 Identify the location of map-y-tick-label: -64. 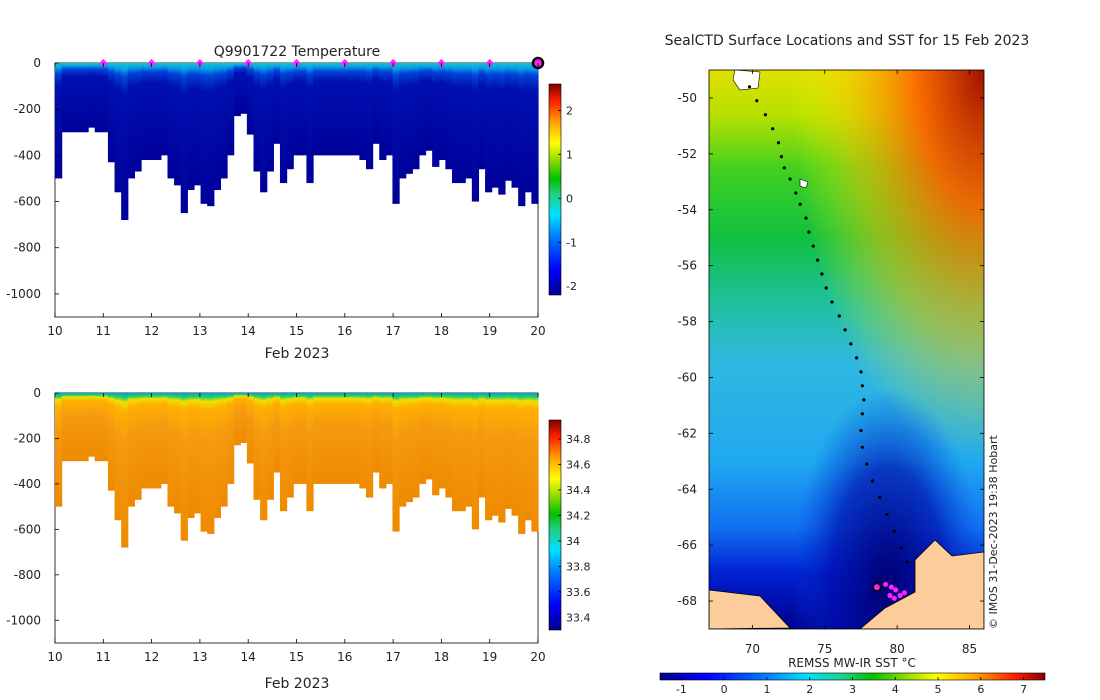
(687, 489).